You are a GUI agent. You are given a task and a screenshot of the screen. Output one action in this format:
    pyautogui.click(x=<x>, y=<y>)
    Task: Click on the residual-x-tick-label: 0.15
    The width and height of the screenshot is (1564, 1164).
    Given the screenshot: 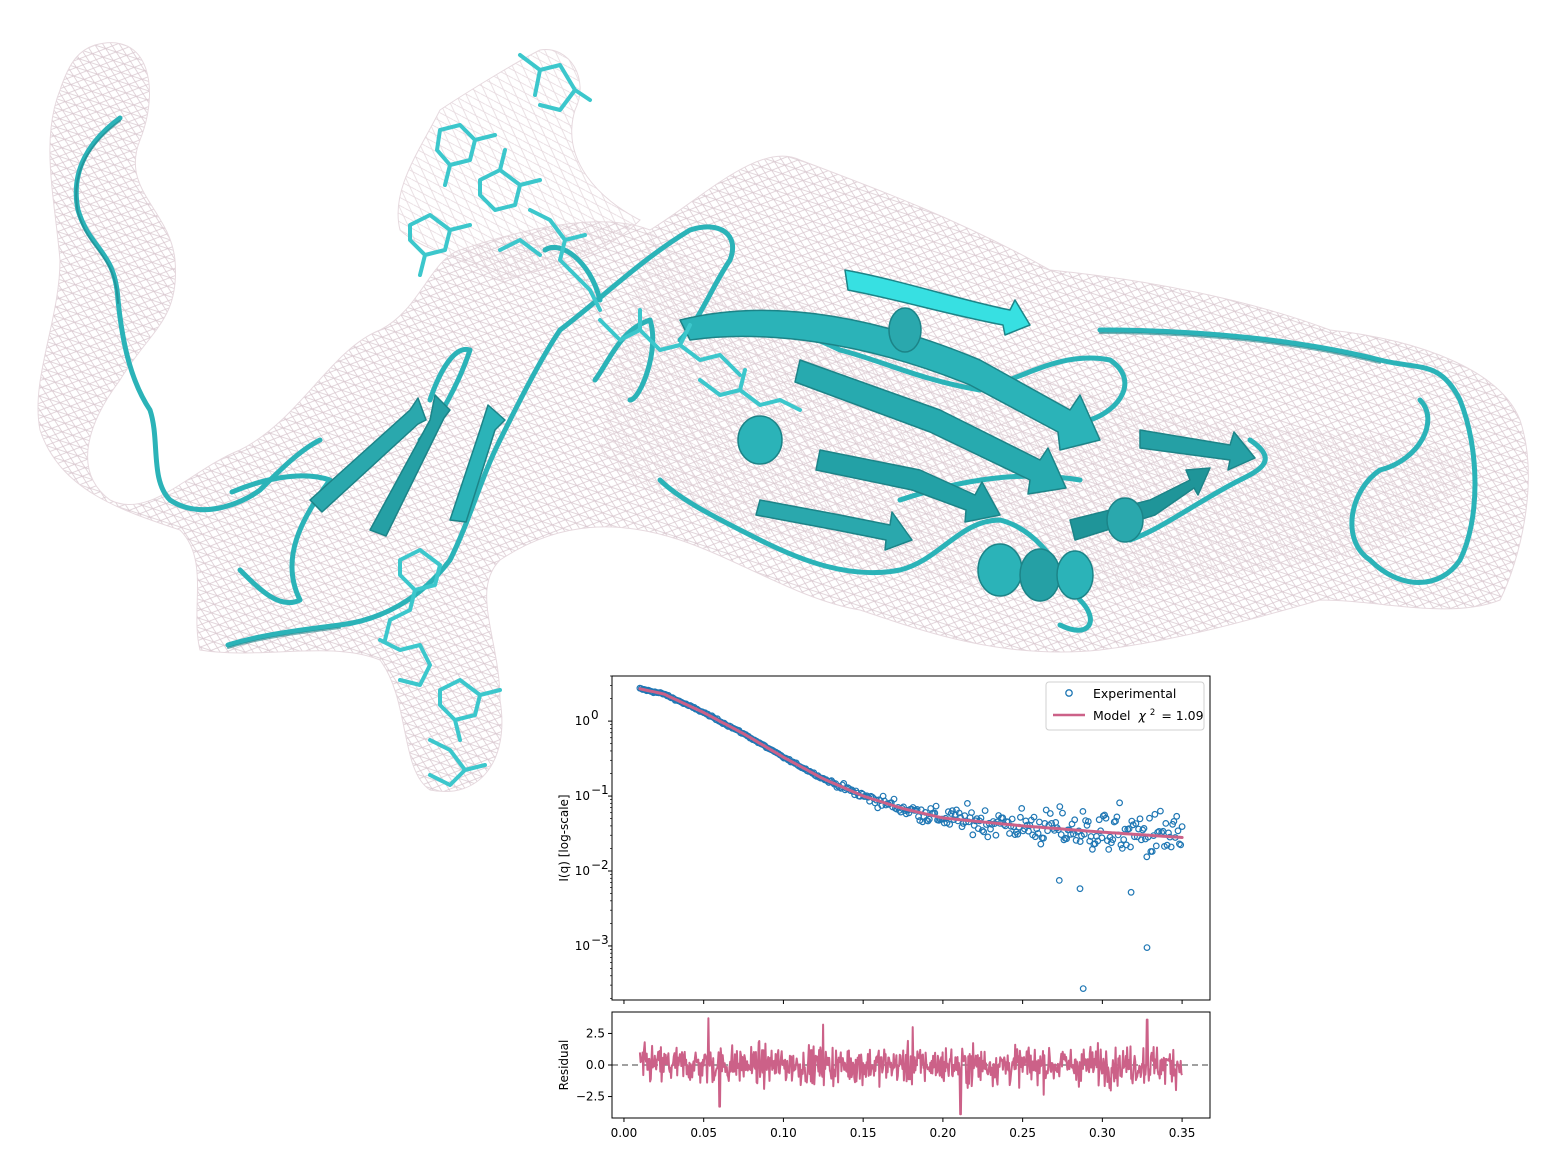 What is the action you would take?
    pyautogui.click(x=863, y=1133)
    